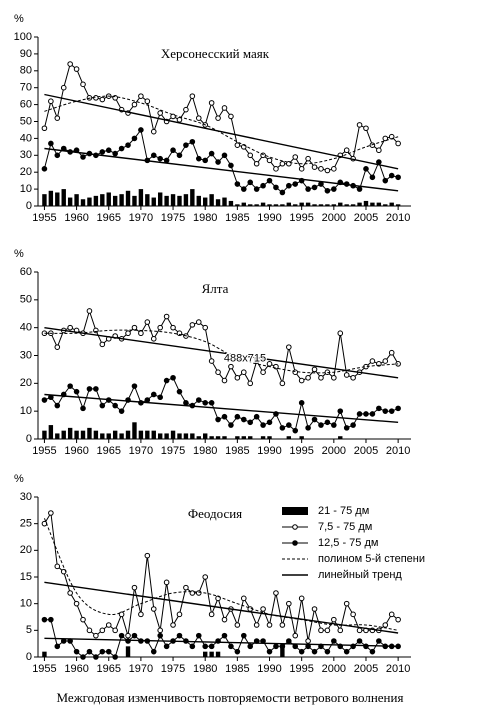  What do you see at coordinates (221, 404) in the screenshot?
I see `series-line` at bounding box center [221, 404].